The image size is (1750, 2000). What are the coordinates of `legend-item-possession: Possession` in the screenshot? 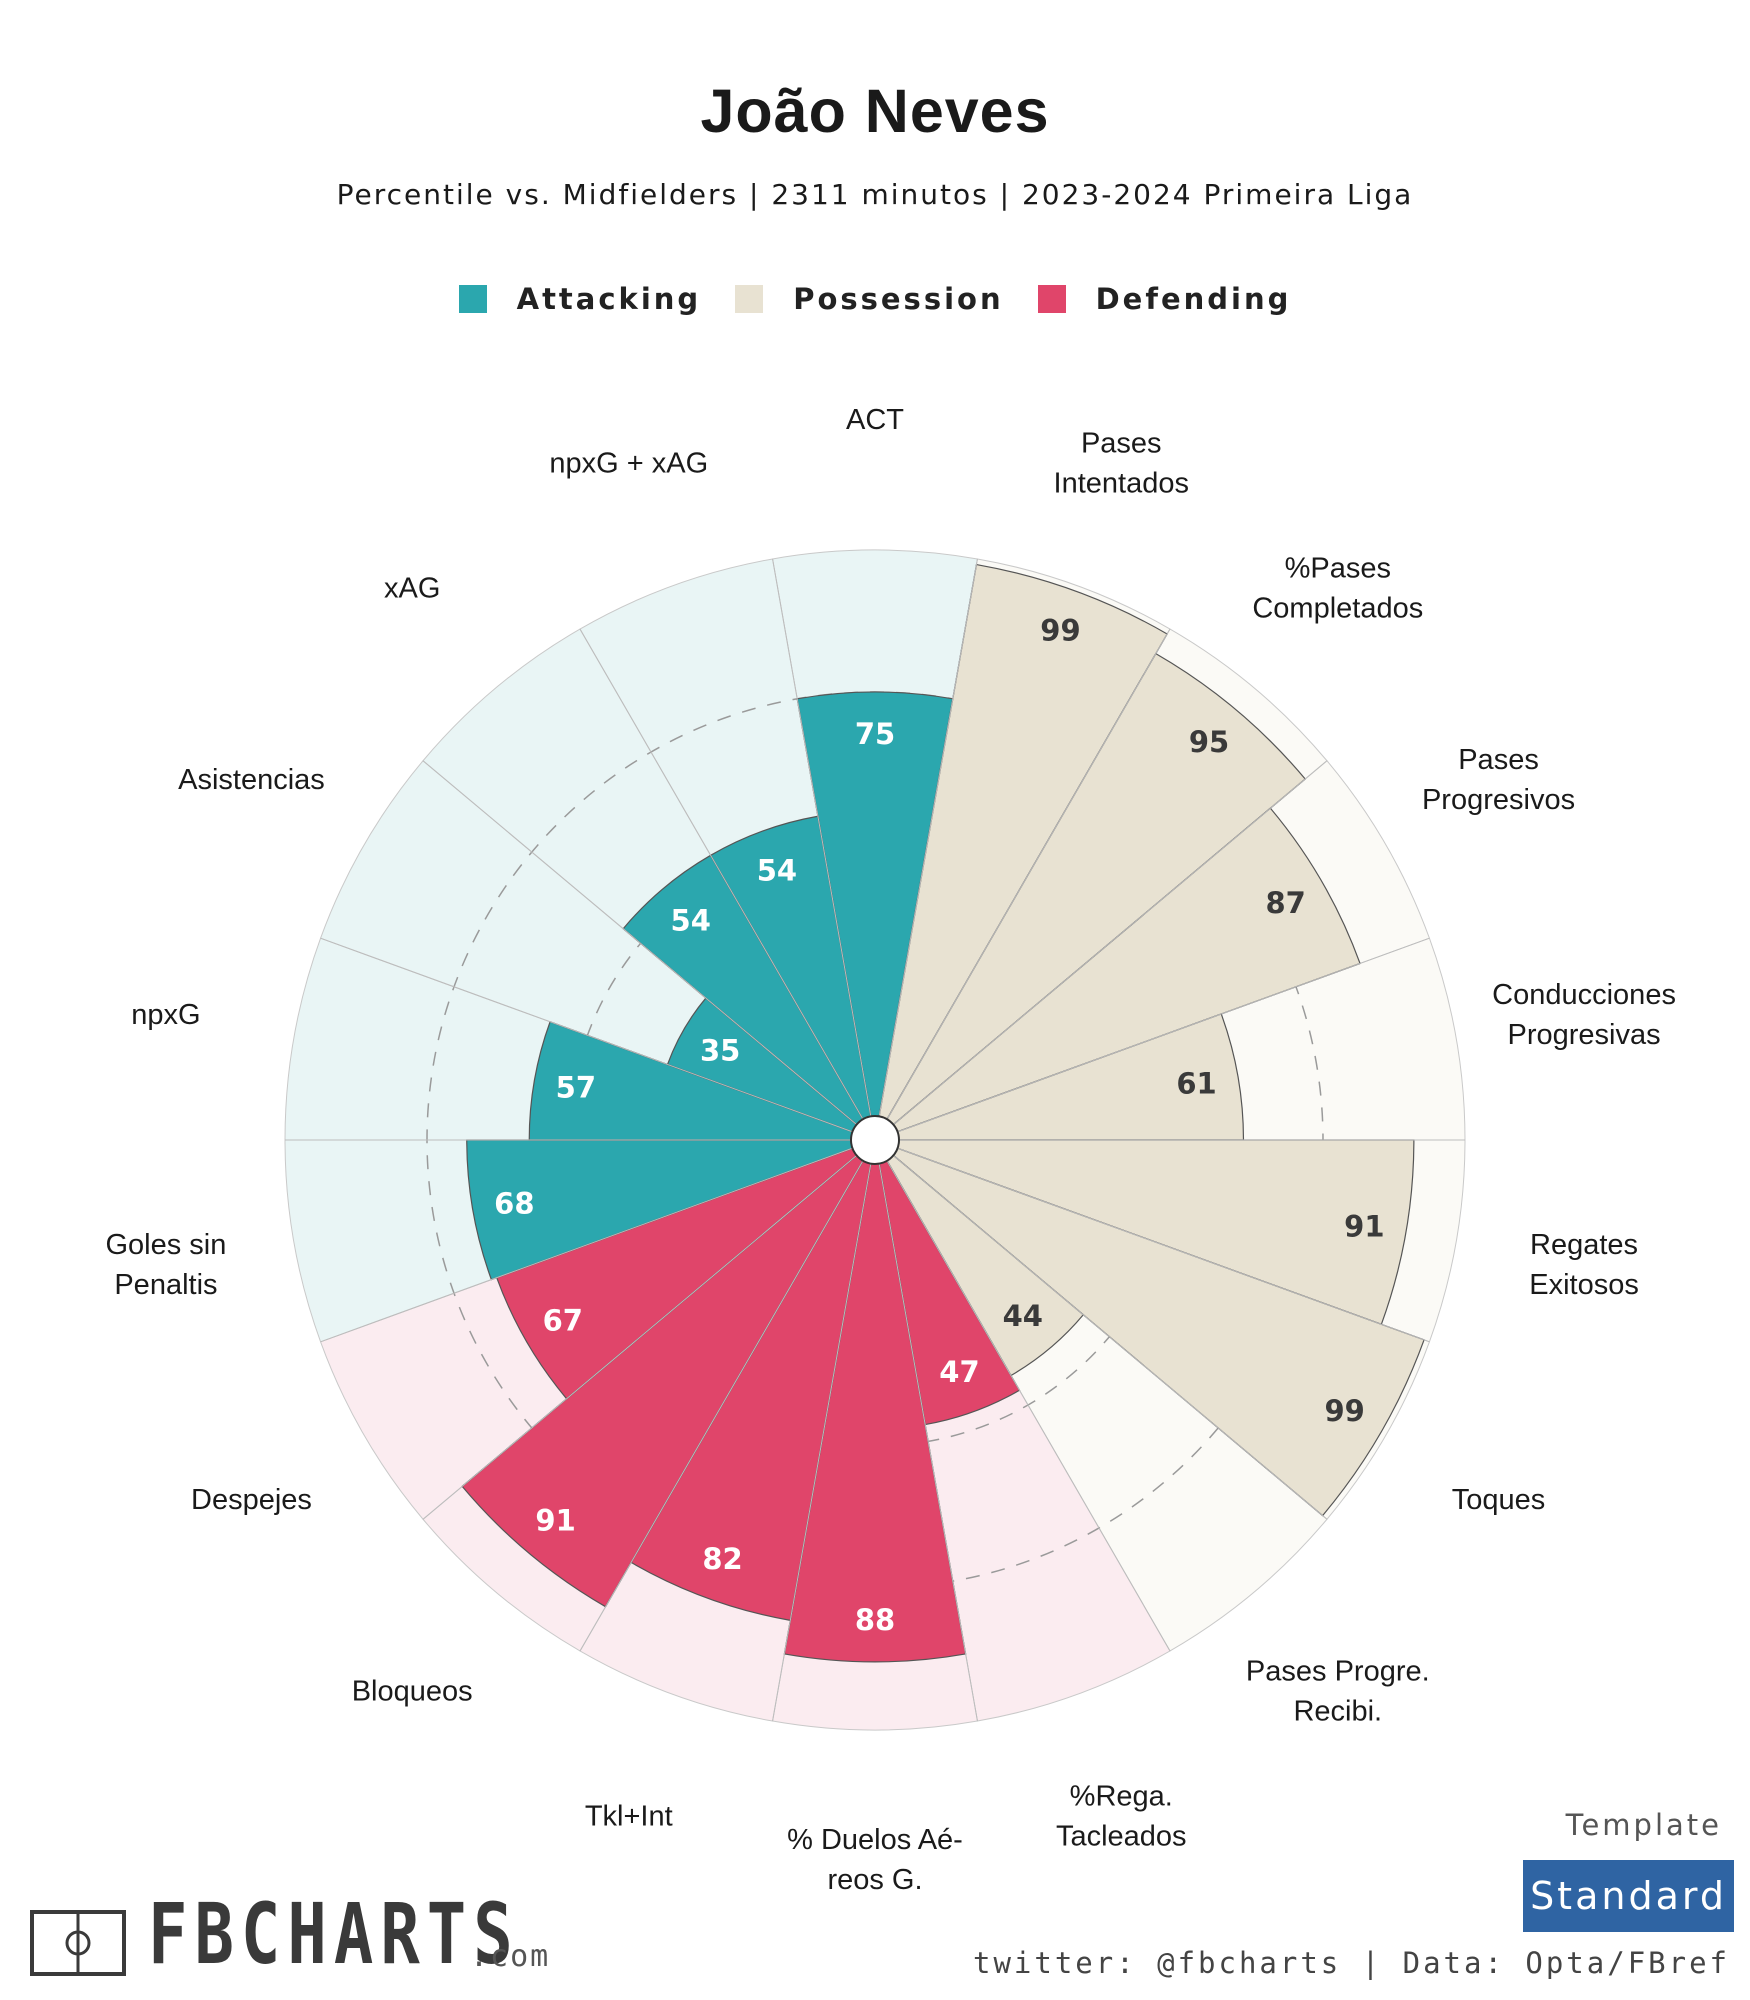 It's located at (869, 299).